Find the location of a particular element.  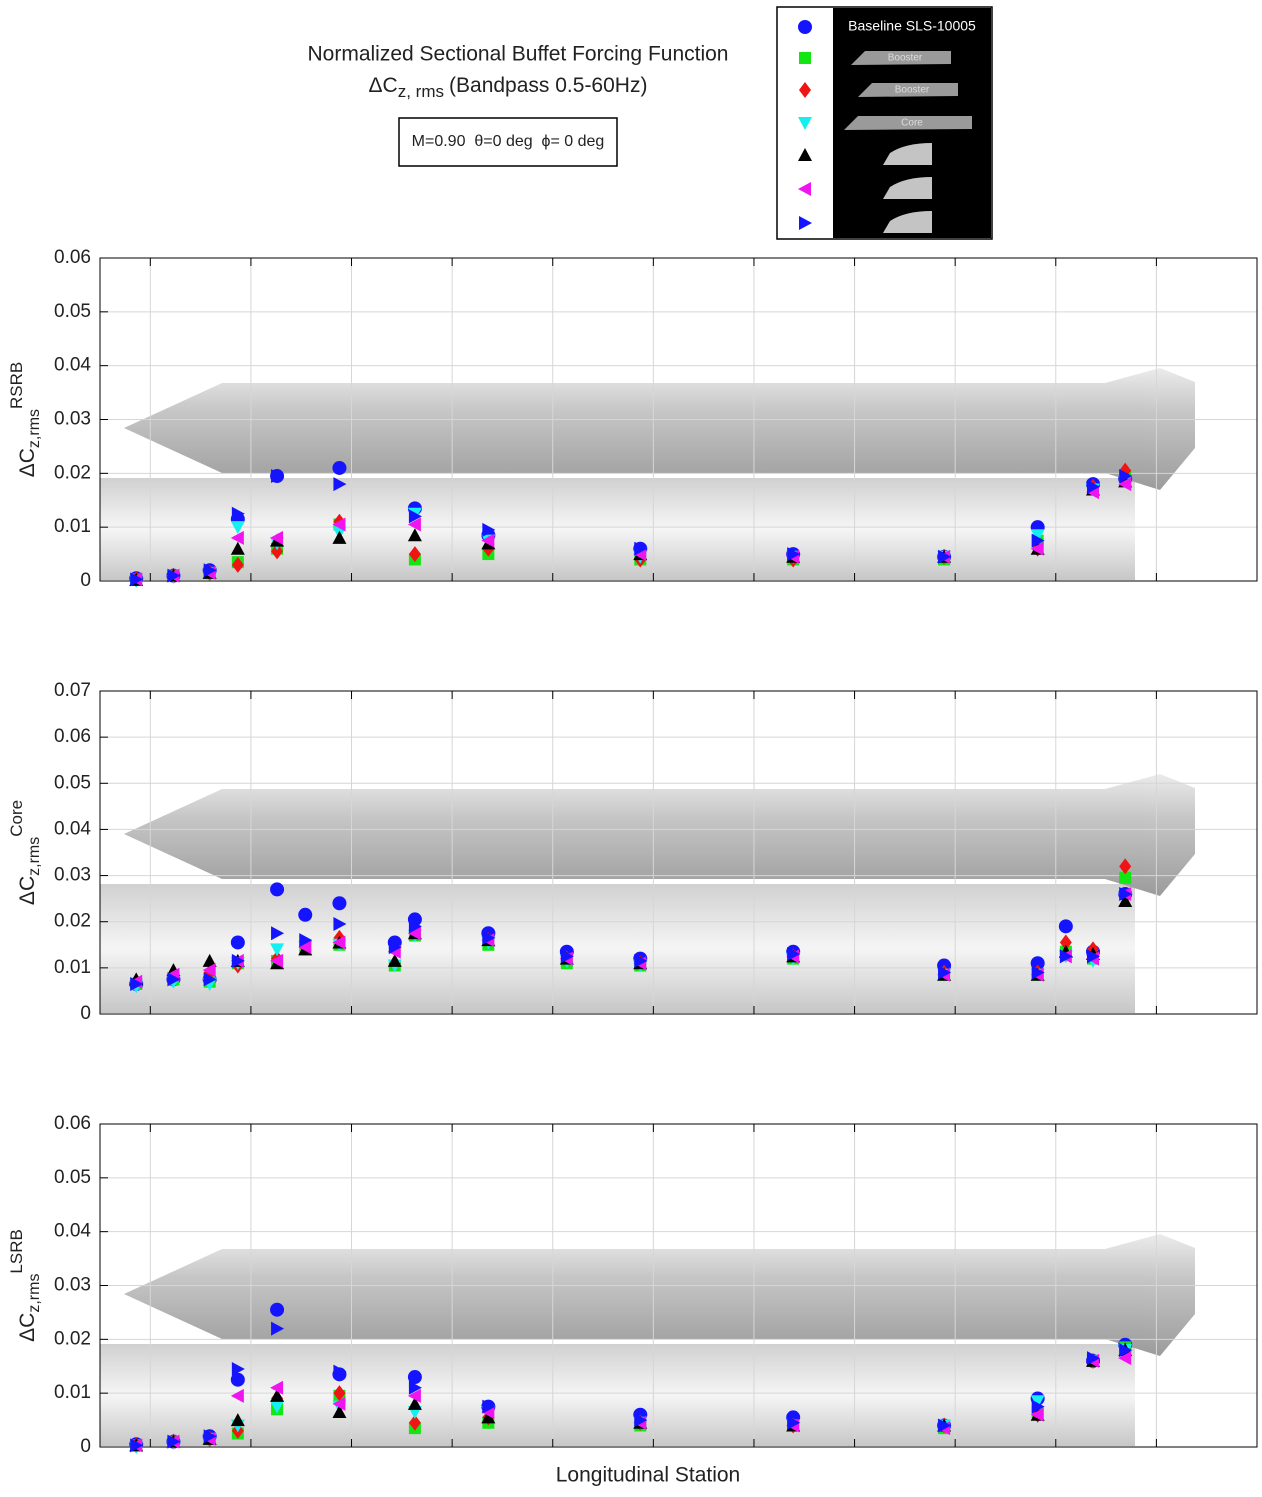

subtitle: ΔCz, rms (Bandpass 0.5-60Hz) is located at coordinates (508, 88).